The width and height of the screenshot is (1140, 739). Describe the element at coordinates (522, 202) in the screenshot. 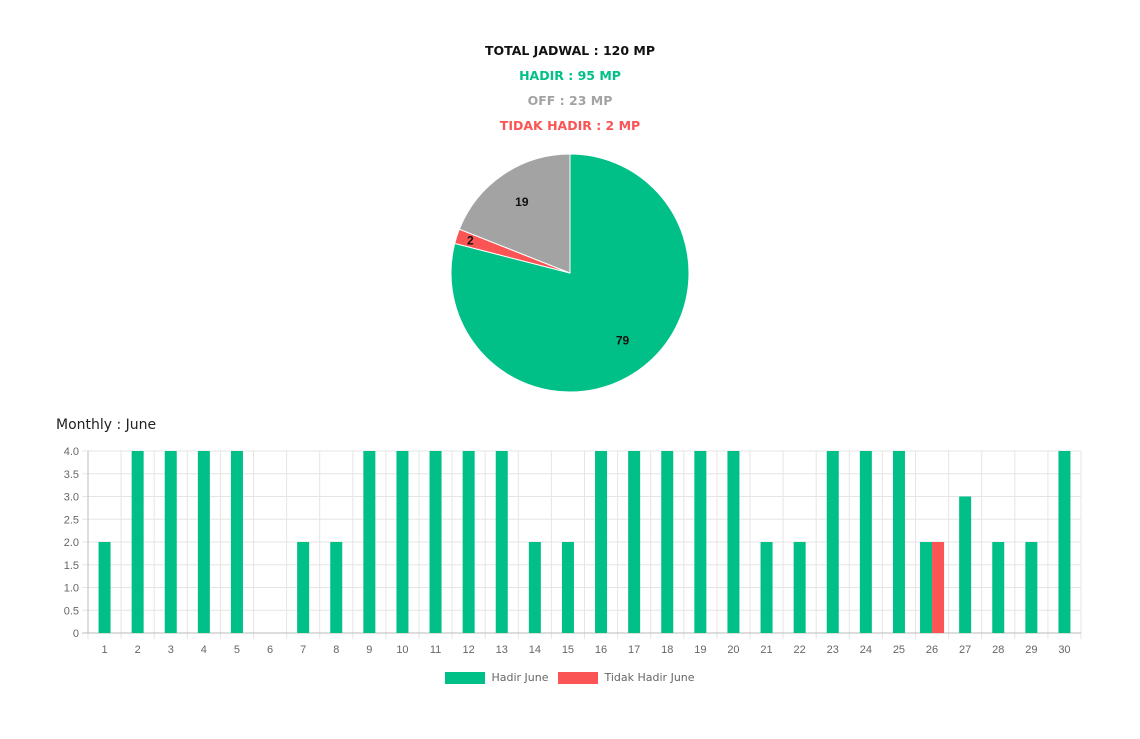

I see `pie-label-off: 19` at that location.